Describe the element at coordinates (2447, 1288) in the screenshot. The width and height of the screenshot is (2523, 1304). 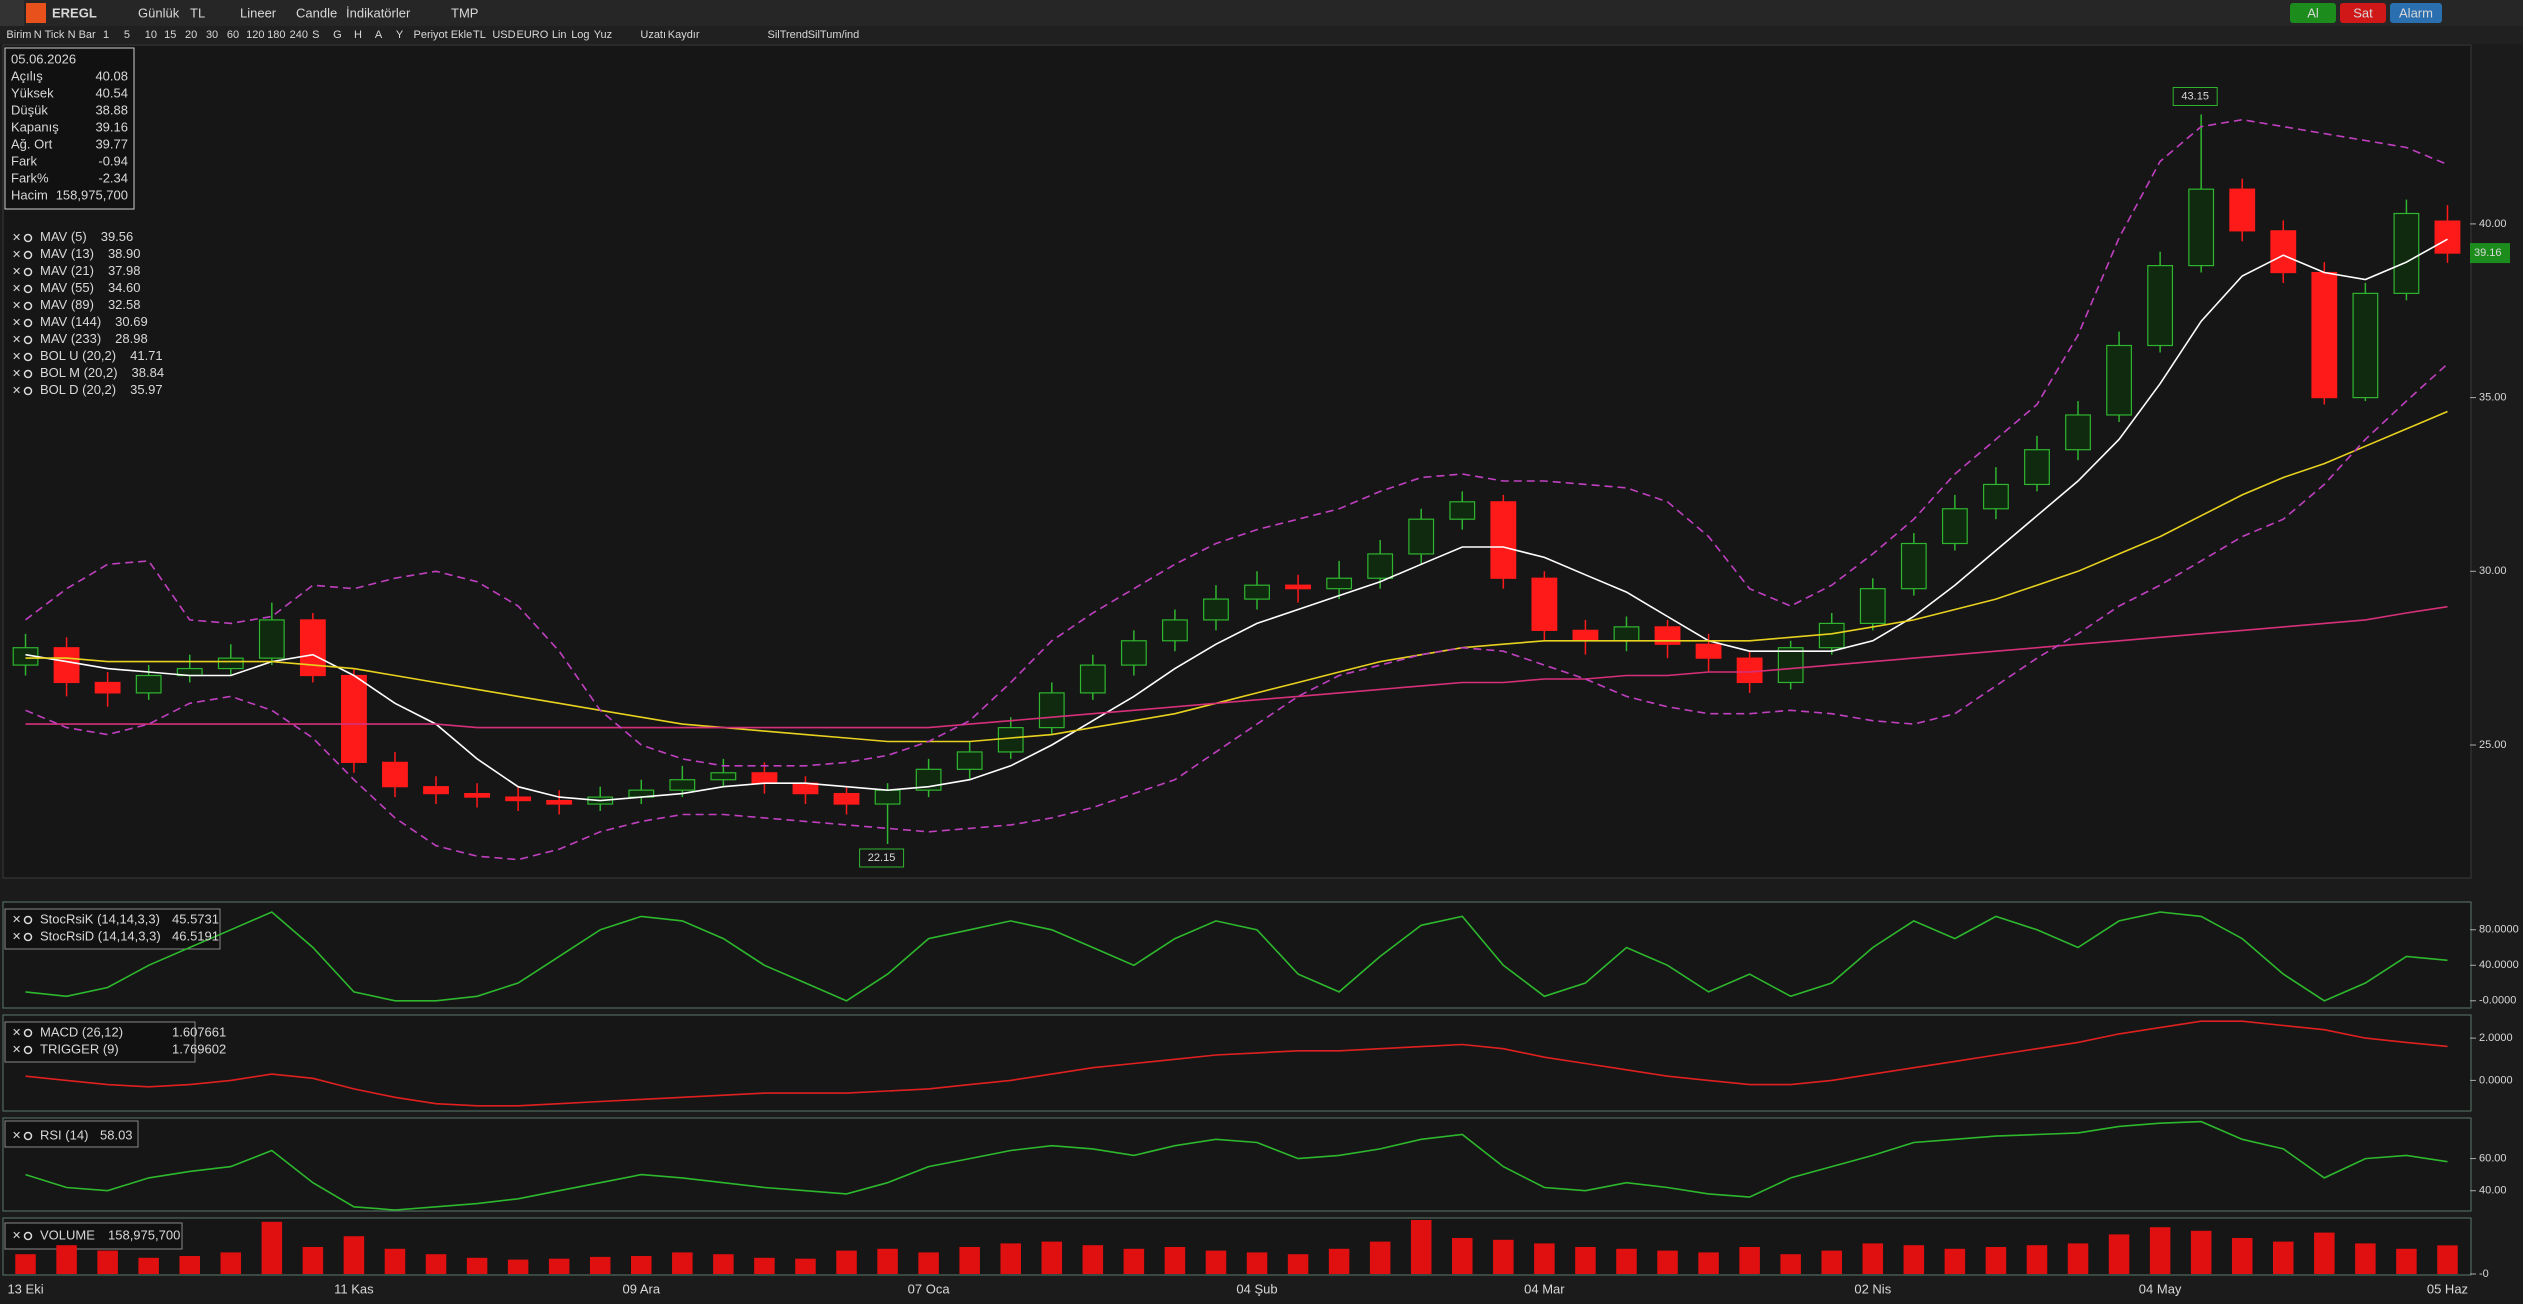
I see `x-tick-label: 05 Haz` at that location.